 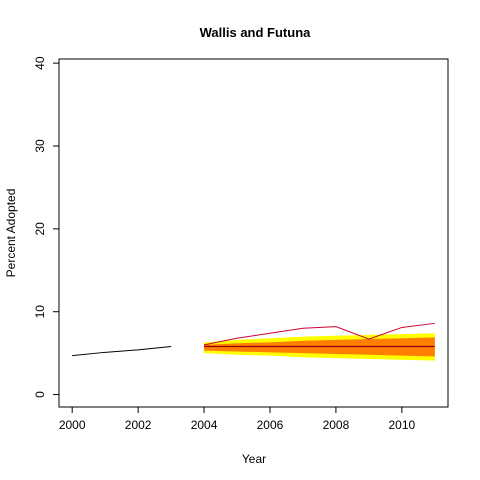 What do you see at coordinates (254, 459) in the screenshot?
I see `x-axis-label: Year` at bounding box center [254, 459].